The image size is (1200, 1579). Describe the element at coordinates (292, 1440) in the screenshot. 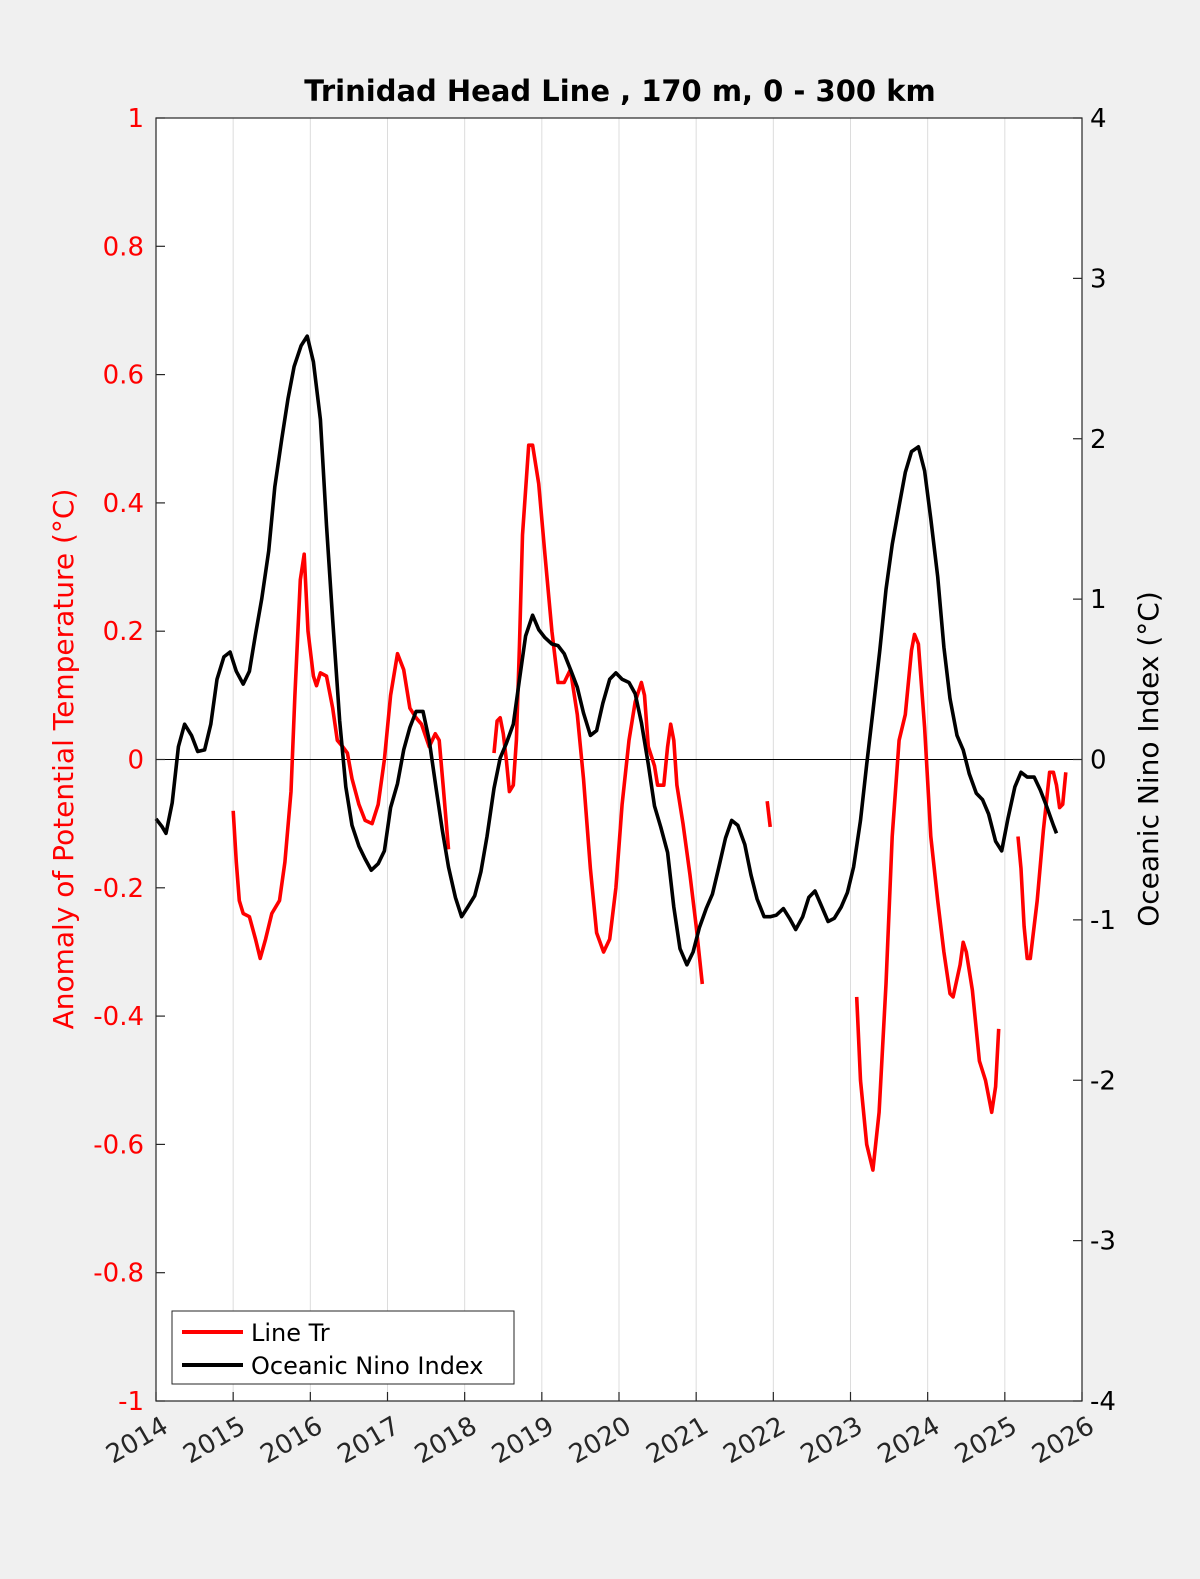

I see `x-tick-label: 2016` at that location.